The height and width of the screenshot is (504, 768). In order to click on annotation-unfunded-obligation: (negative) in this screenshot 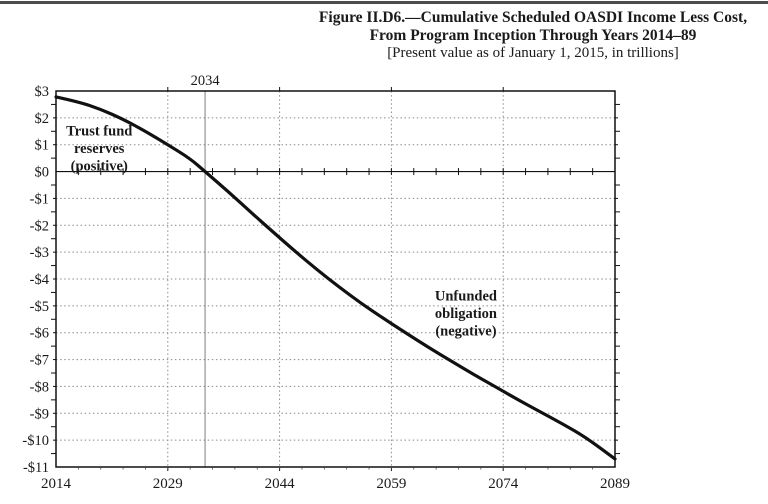, I will do `click(465, 332)`.